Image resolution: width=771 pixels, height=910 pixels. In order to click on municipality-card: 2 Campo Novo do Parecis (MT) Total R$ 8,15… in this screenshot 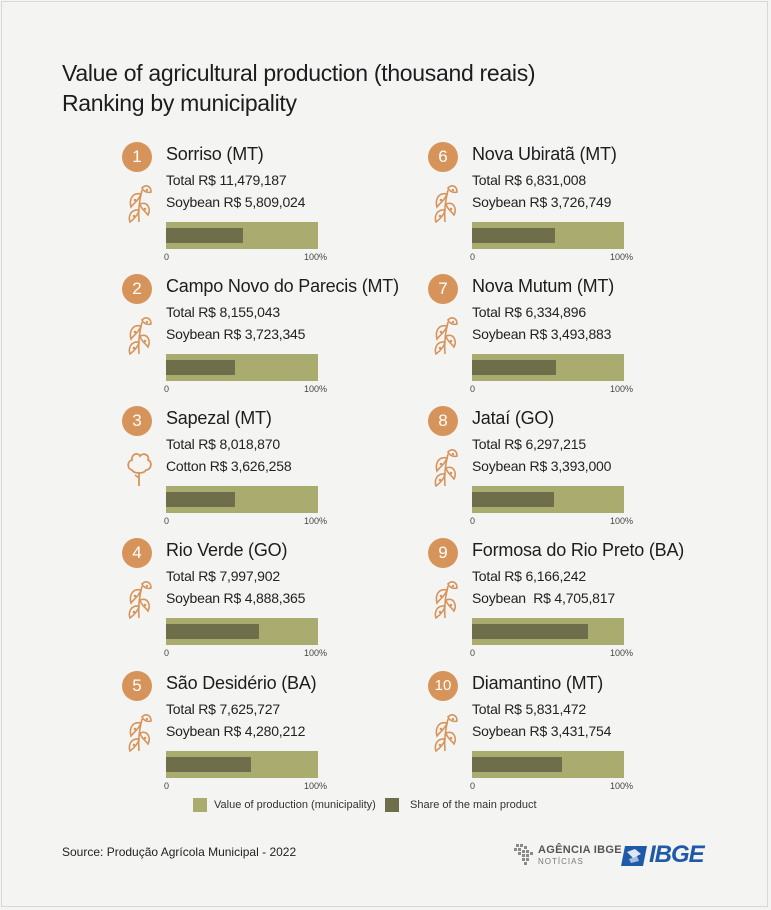, I will do `click(260, 340)`.